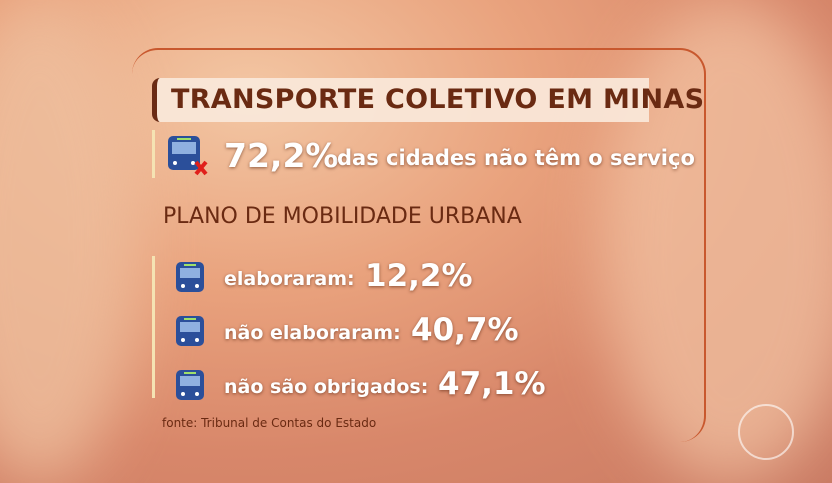 The height and width of the screenshot is (483, 832). I want to click on bus-crossed-icon, so click(188, 156).